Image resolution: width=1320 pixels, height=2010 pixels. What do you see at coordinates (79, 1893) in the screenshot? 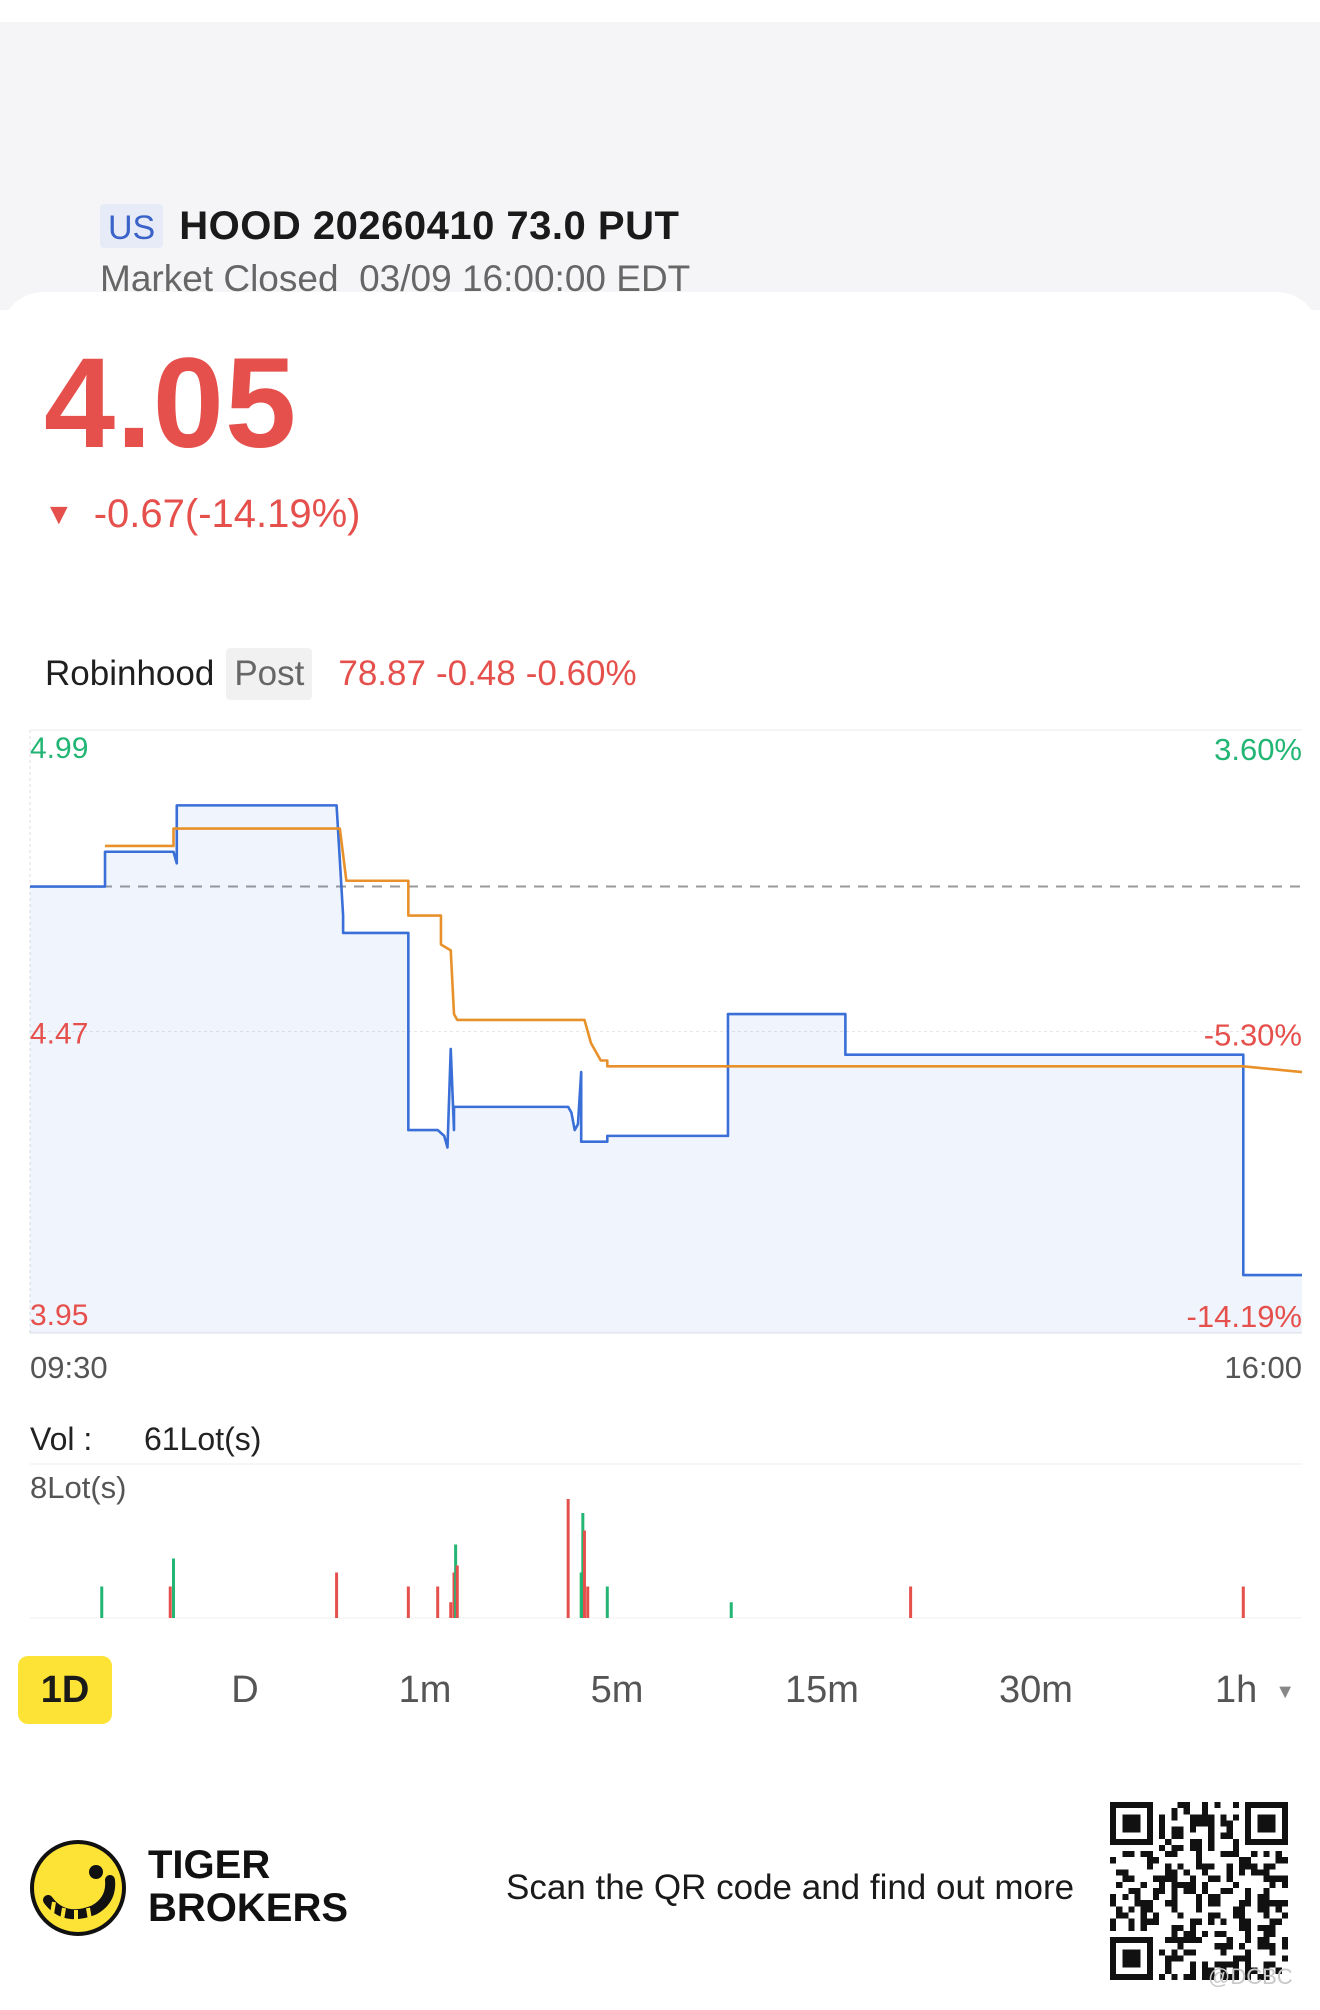
I see `tiger-logo-graphic` at bounding box center [79, 1893].